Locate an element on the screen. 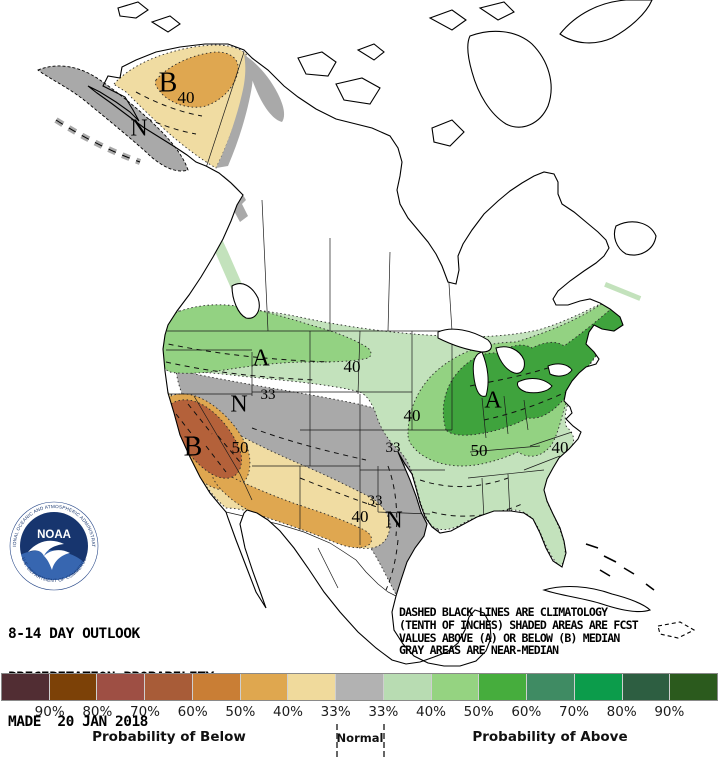 The height and width of the screenshot is (759, 719). annotation-line-2: (TENTH OF INCHES) SHADED AREAS ARE FCST is located at coordinates (519, 624).